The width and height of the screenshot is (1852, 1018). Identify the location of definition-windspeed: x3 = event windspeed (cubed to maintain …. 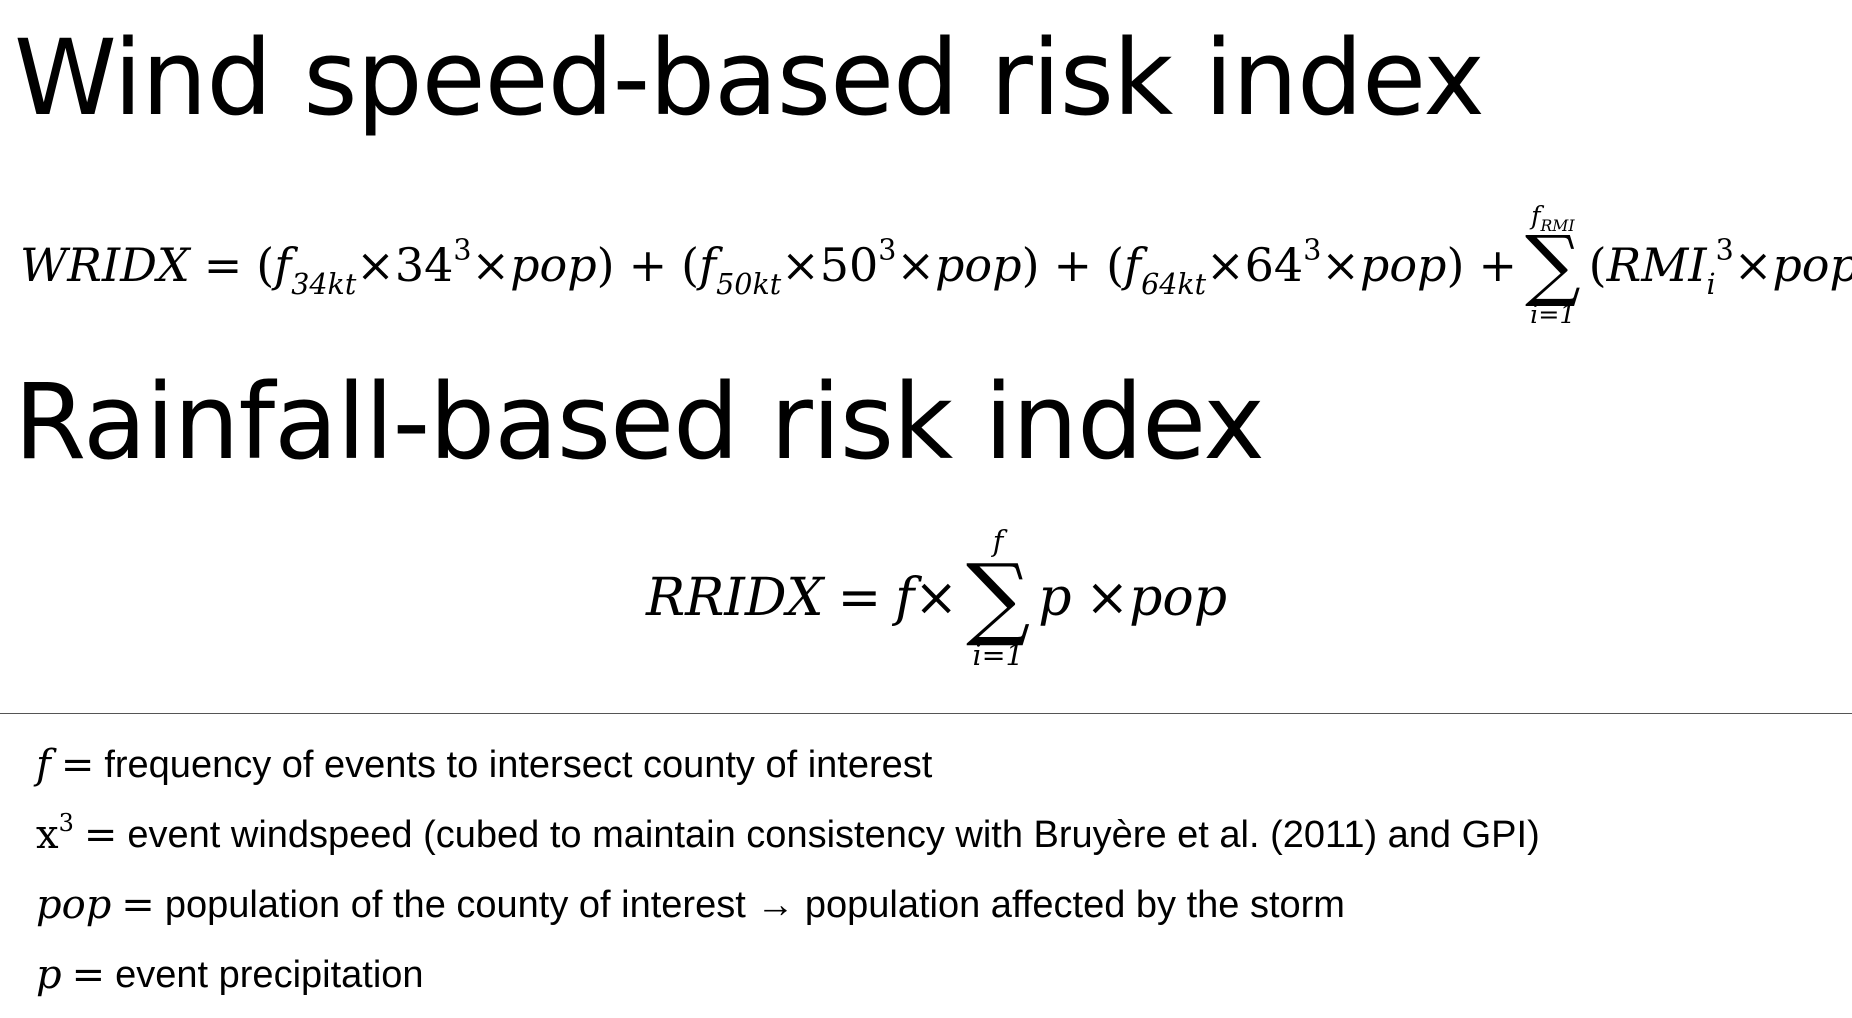
(788, 835).